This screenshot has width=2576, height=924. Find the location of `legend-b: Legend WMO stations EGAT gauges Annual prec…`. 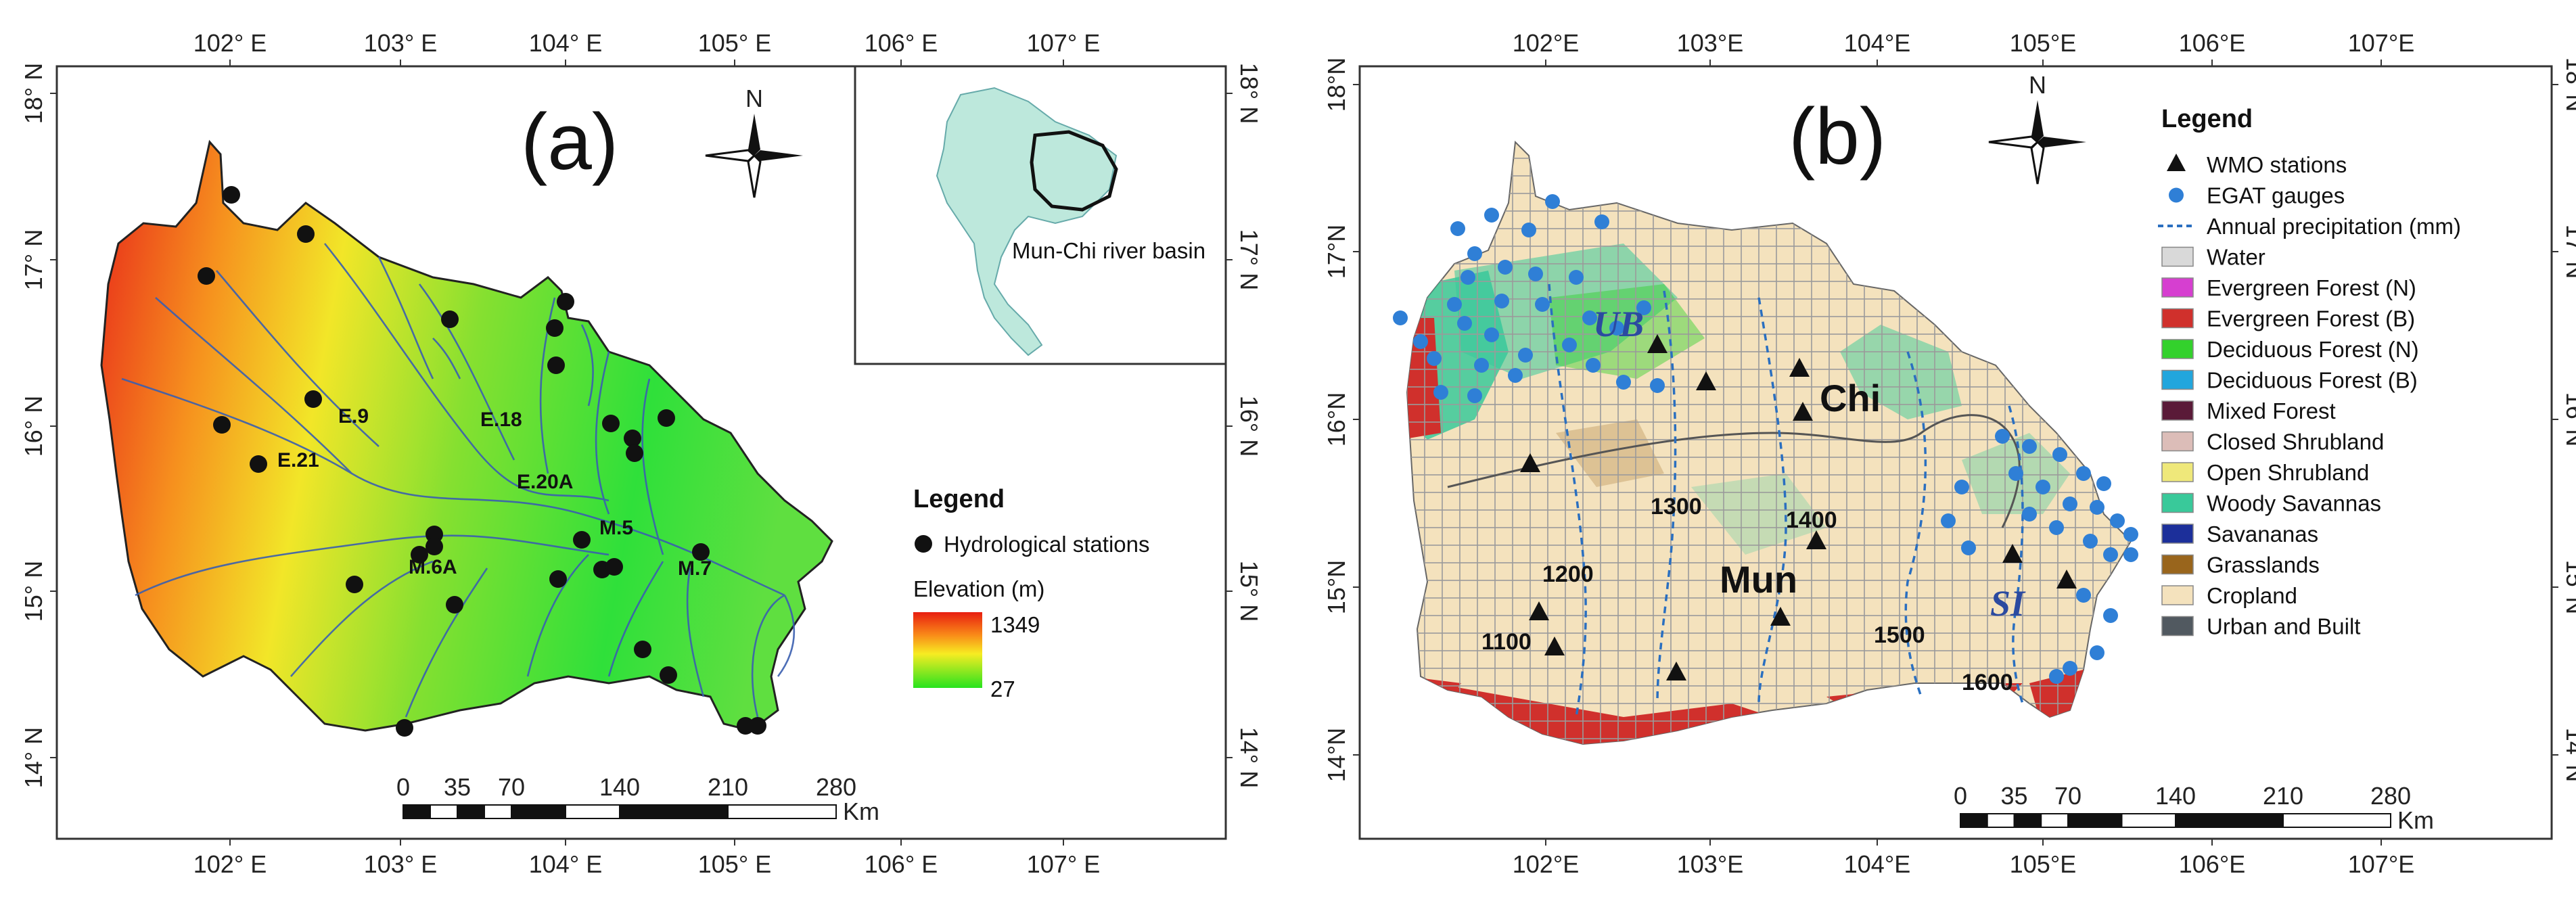

legend-b: Legend WMO stations EGAT gauges Annual prec… is located at coordinates (2309, 372).